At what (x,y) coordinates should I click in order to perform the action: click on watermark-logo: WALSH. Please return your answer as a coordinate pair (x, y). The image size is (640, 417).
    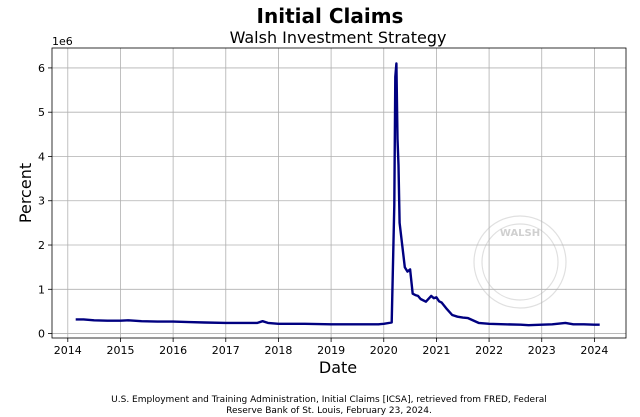
    Looking at the image, I should click on (520, 262).